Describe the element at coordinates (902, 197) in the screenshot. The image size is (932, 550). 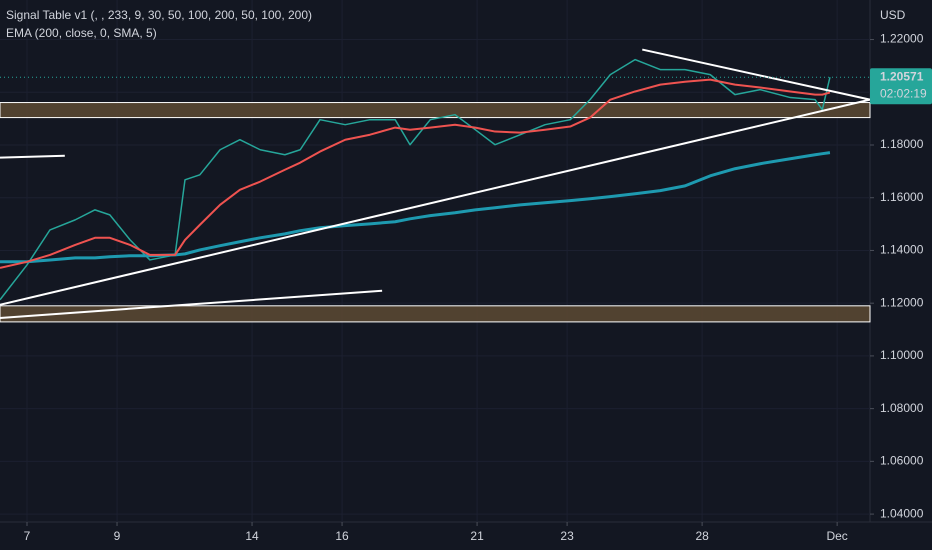
I see `y-tick-label: 1.16000` at that location.